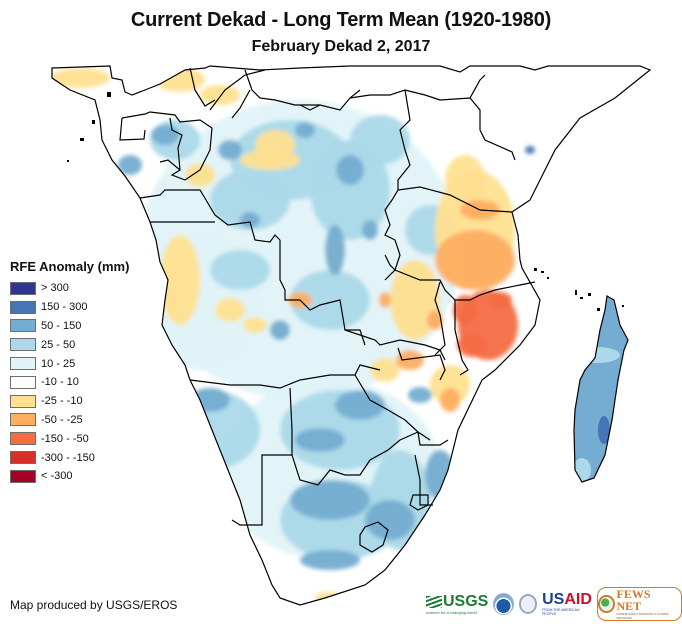 Image resolution: width=682 pixels, height=624 pixels. I want to click on usaid-tagline: FROM THE AMERICAN PEOPLE, so click(561, 612).